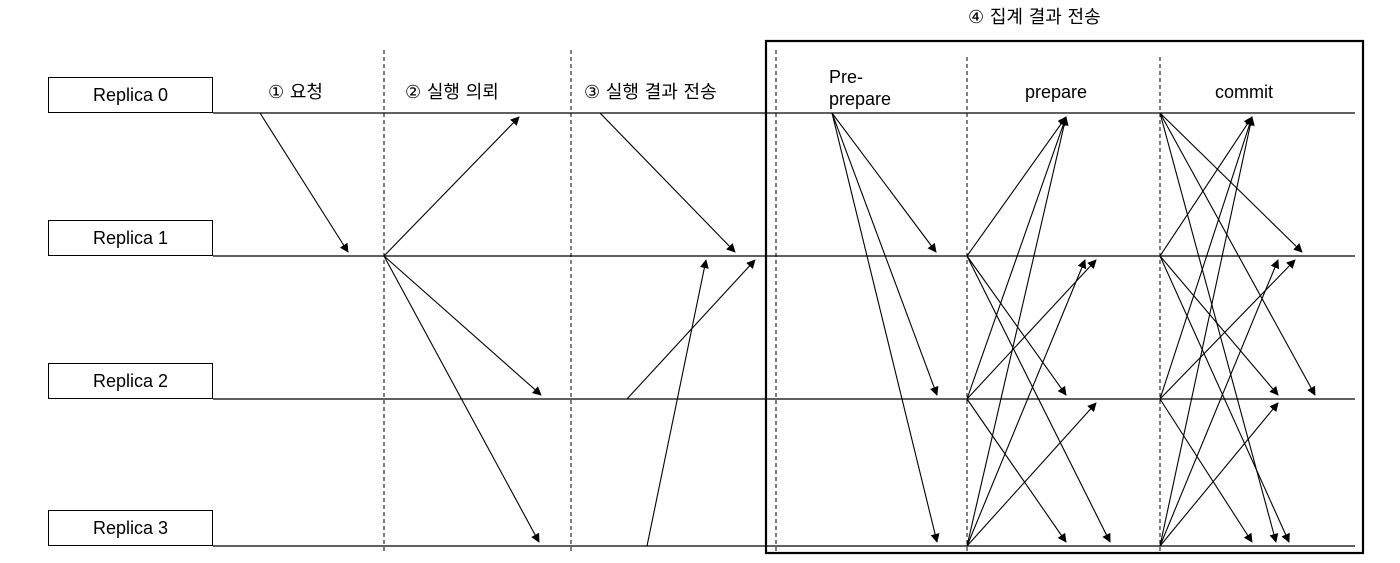 Image resolution: width=1400 pixels, height=563 pixels. I want to click on message-arrow-commit-r0-to-r2, so click(1237, 254).